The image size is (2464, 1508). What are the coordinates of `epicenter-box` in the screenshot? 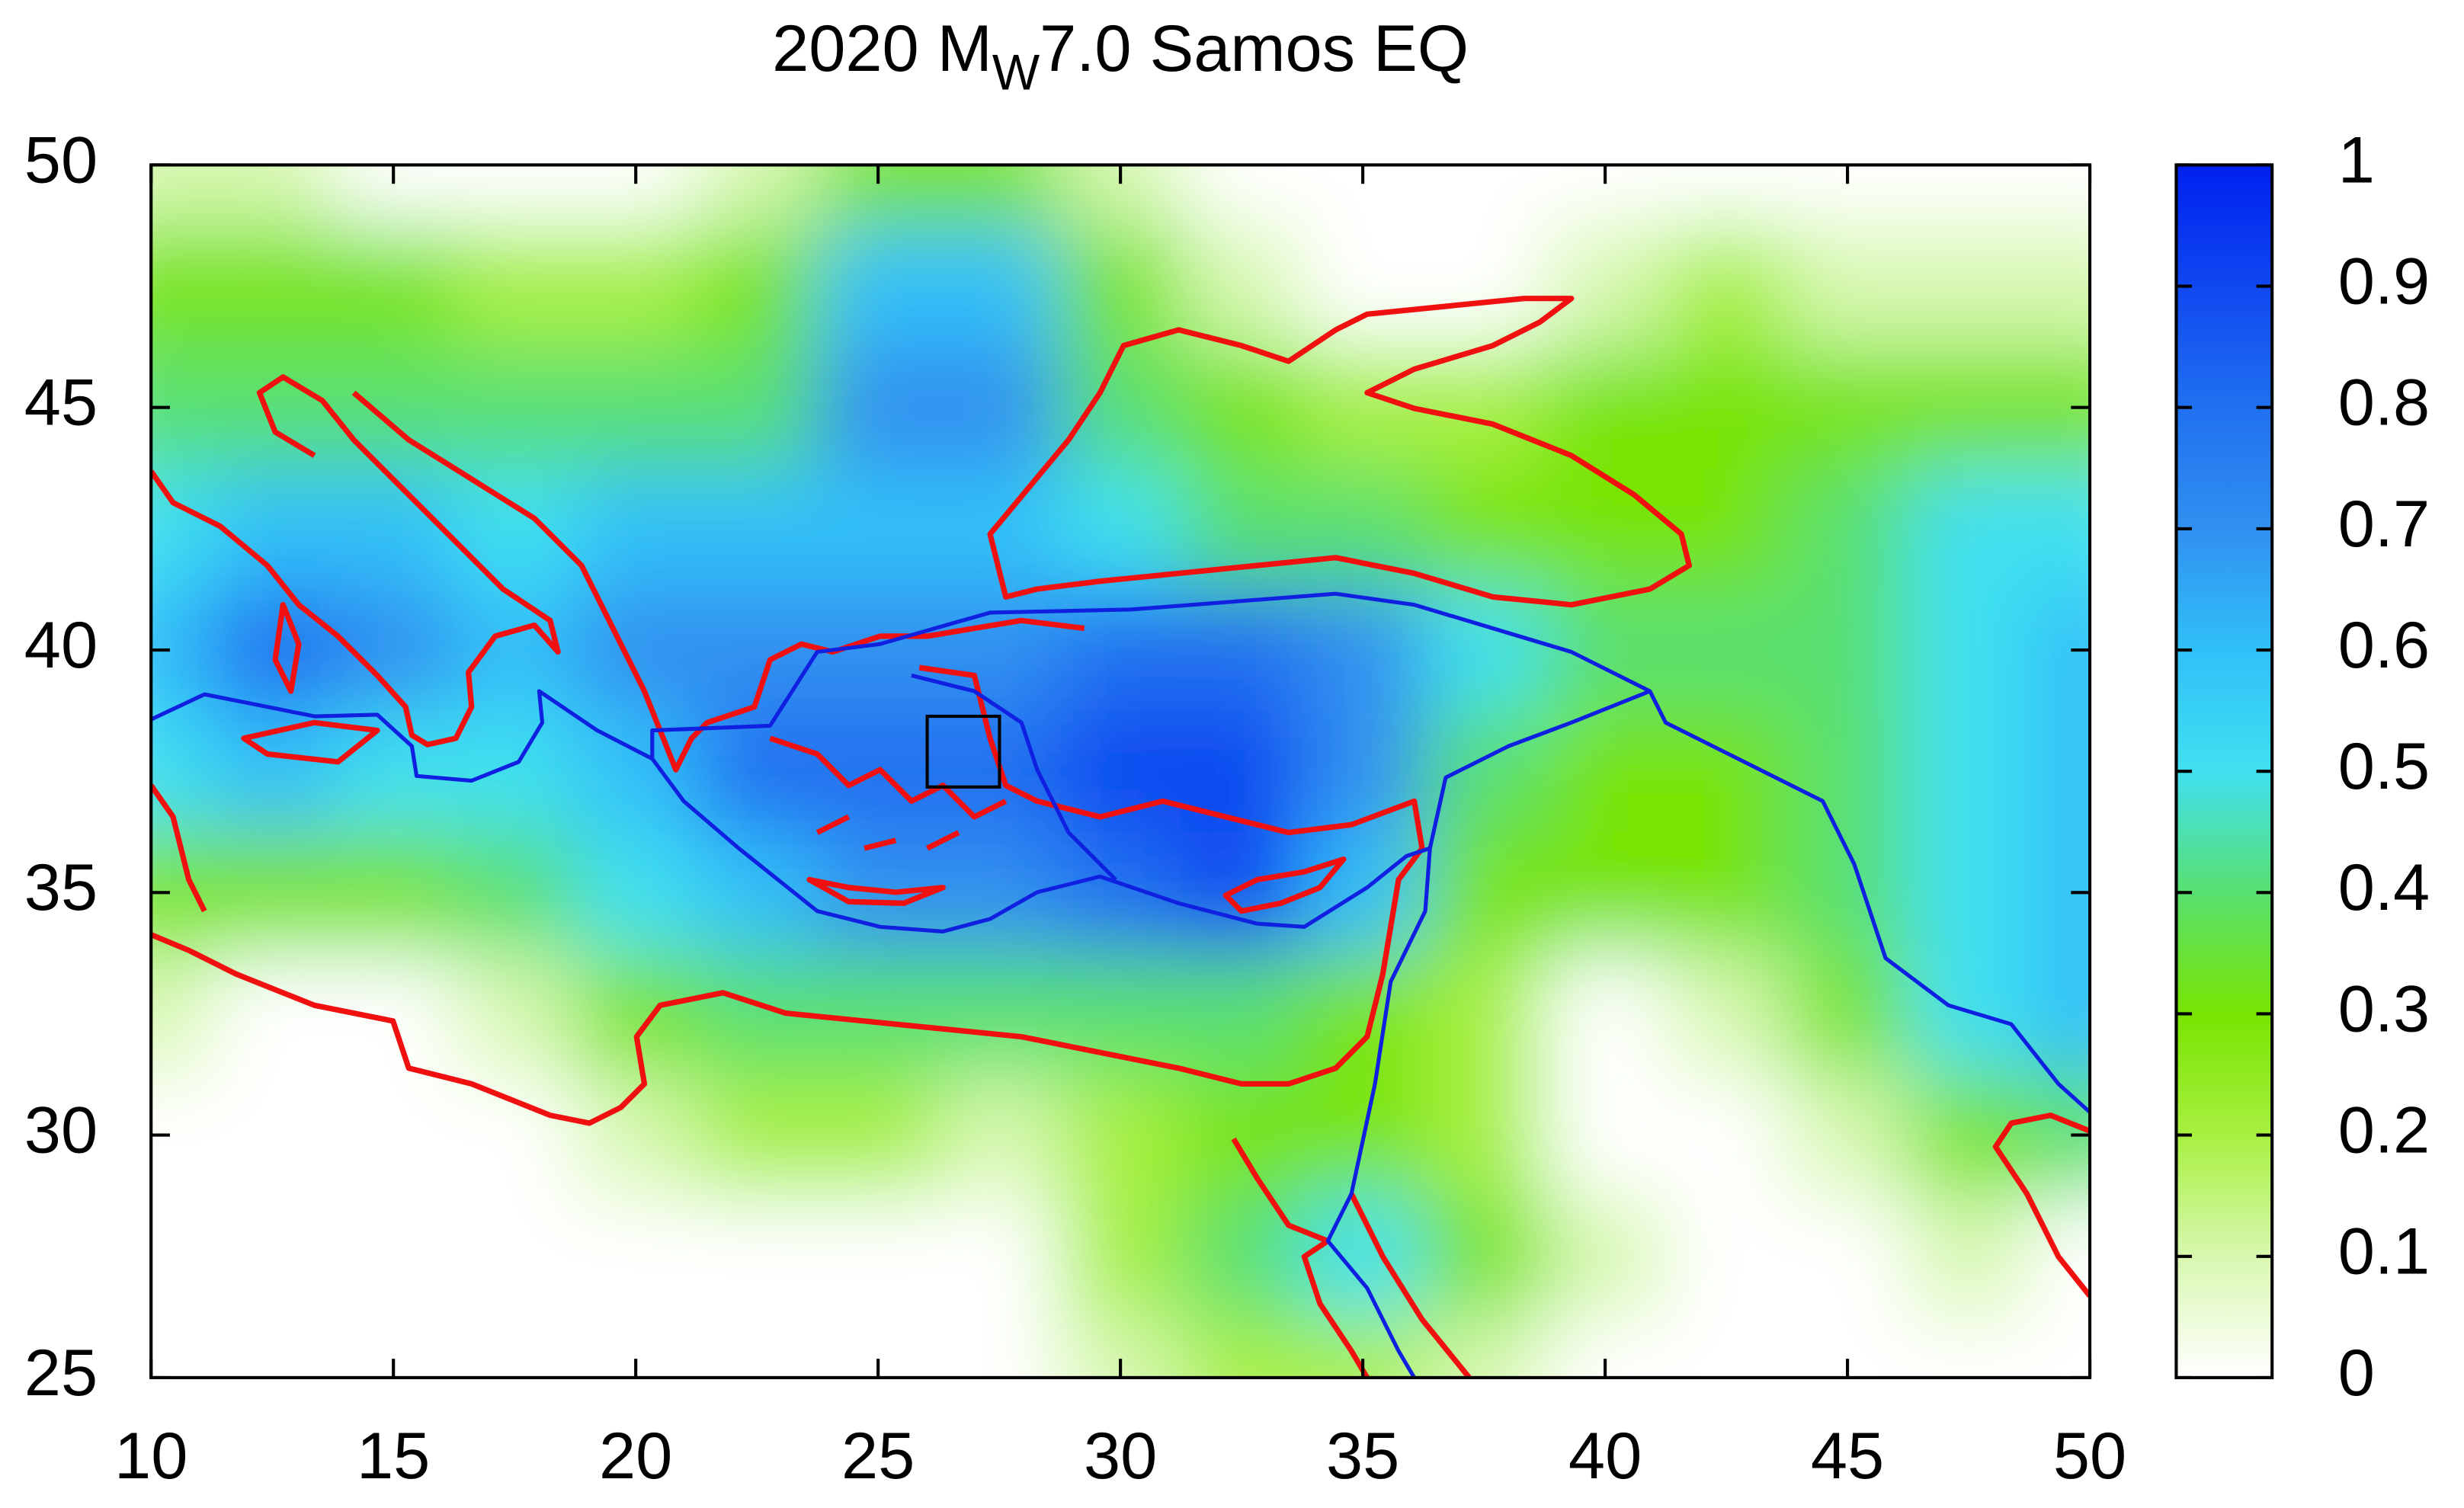 It's located at (963, 751).